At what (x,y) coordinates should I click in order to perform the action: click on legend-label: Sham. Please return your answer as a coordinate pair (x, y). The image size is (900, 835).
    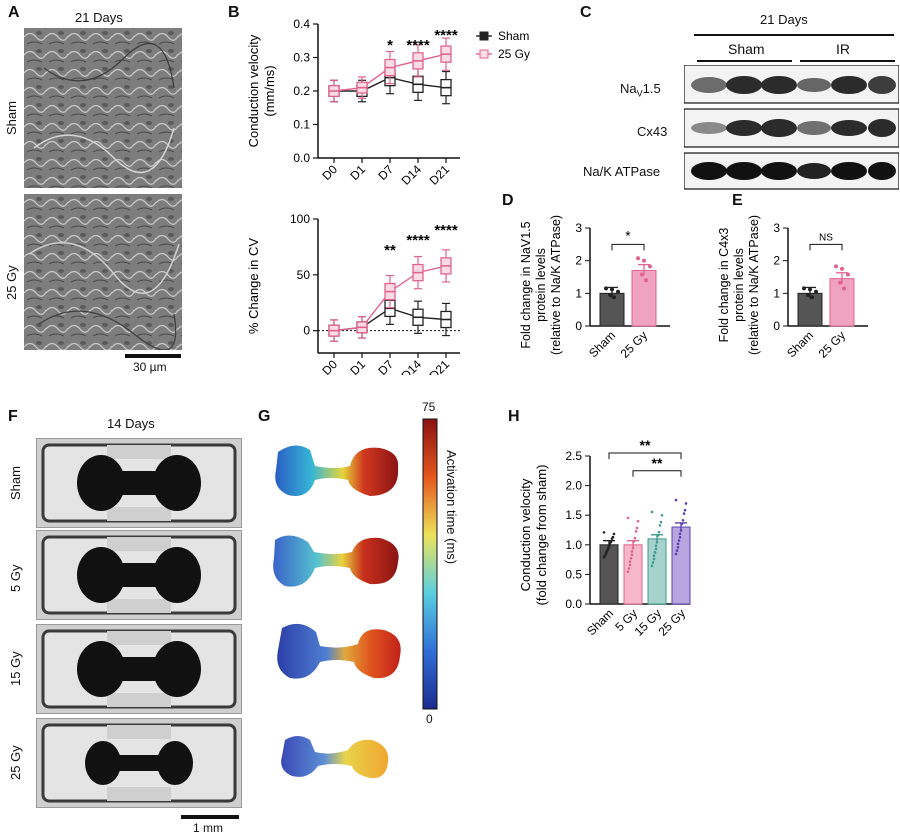
    Looking at the image, I should click on (513, 36).